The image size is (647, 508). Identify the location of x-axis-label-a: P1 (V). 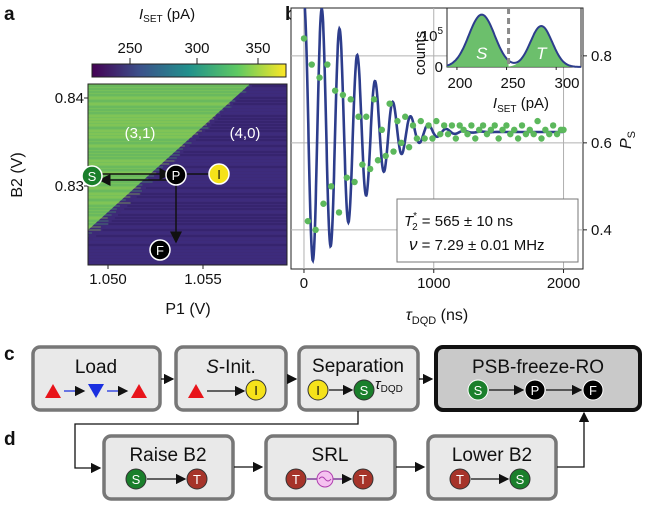
(187, 309).